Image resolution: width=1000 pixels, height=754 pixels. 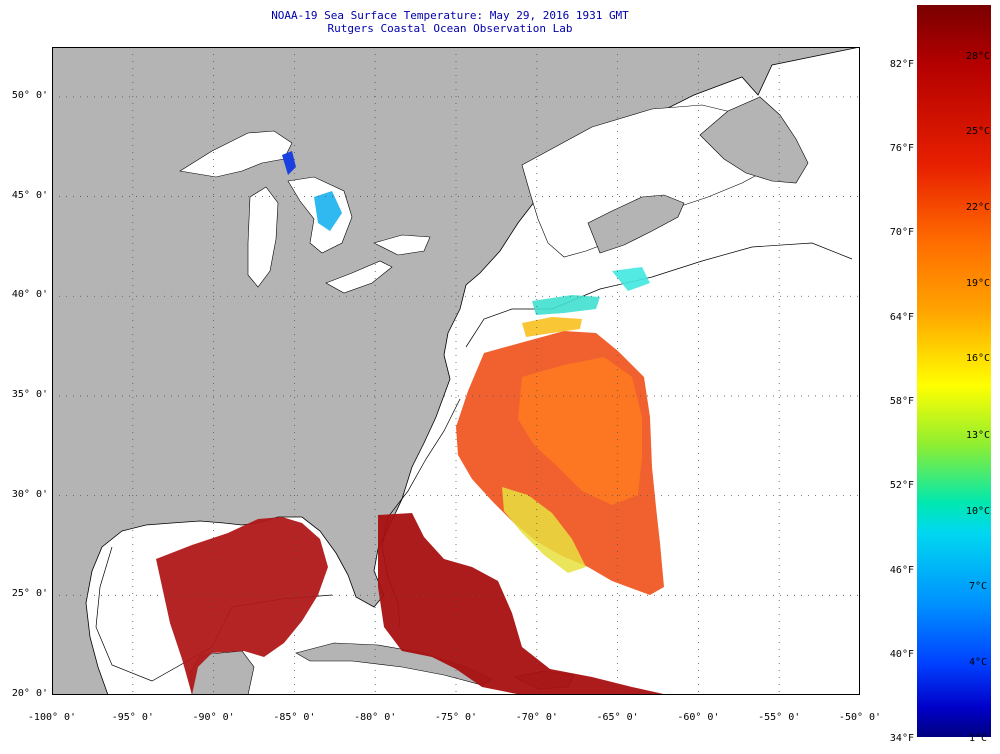 I want to click on colorbar-c-label: 4°C, so click(x=978, y=662).